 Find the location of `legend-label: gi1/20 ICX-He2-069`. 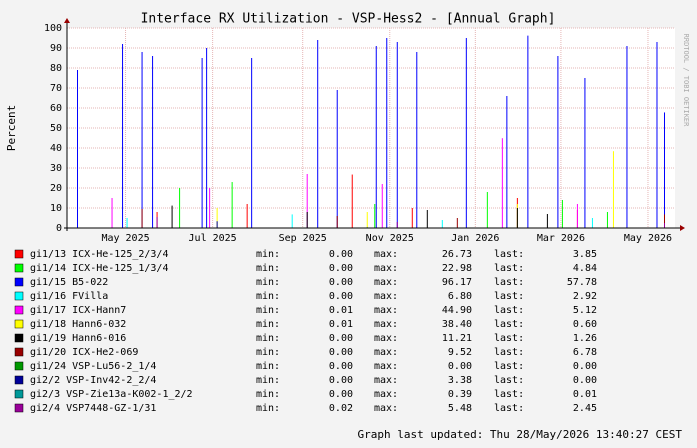

legend-label: gi1/20 ICX-He2-069 is located at coordinates (84, 352).